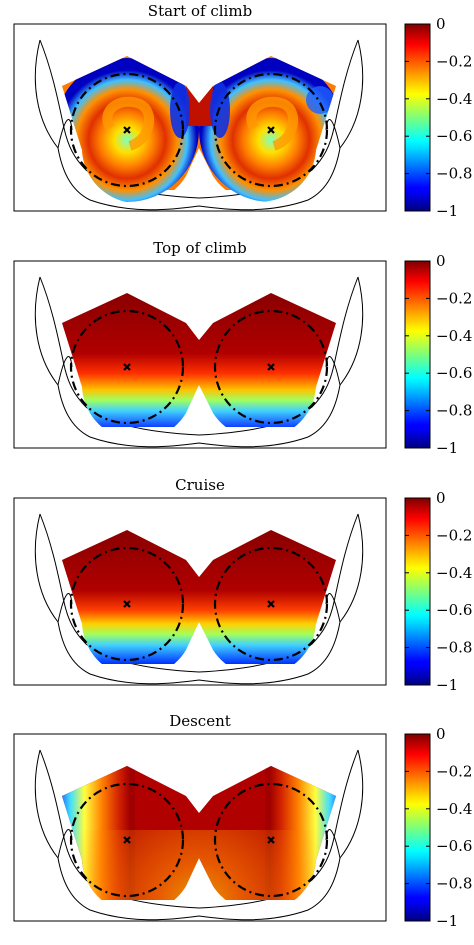  What do you see at coordinates (200, 485) in the screenshot?
I see `panel-title: Cruise` at bounding box center [200, 485].